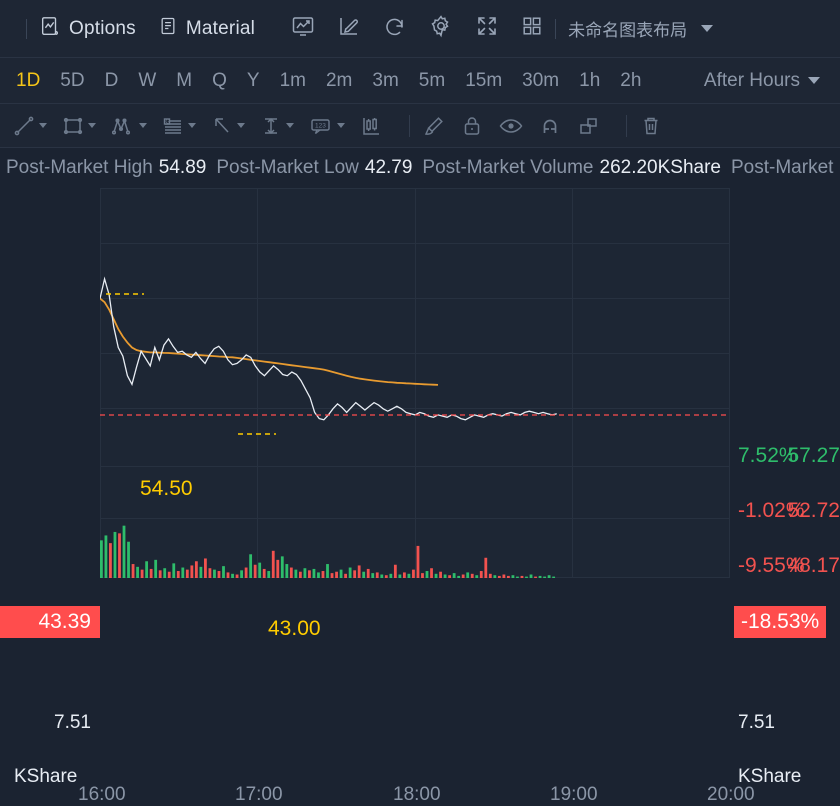 The height and width of the screenshot is (806, 840). I want to click on period-1m: 1m, so click(292, 80).